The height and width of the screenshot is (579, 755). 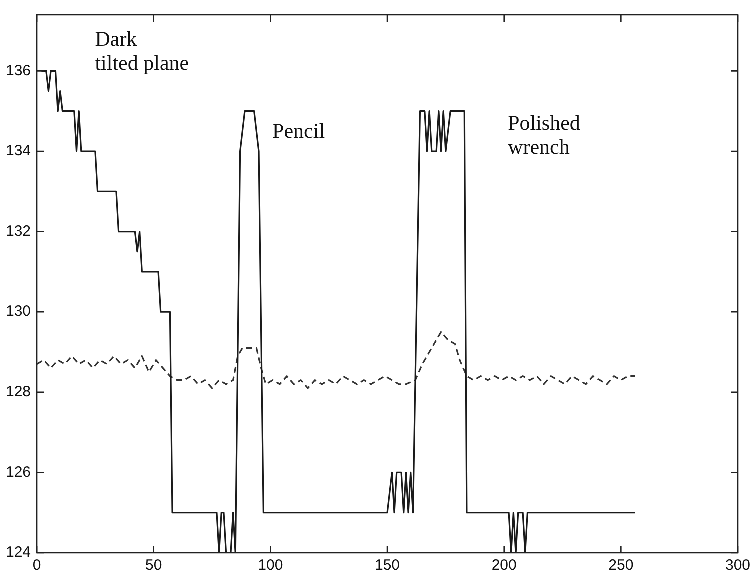 What do you see at coordinates (19, 71) in the screenshot?
I see `y-tick-label: 136` at bounding box center [19, 71].